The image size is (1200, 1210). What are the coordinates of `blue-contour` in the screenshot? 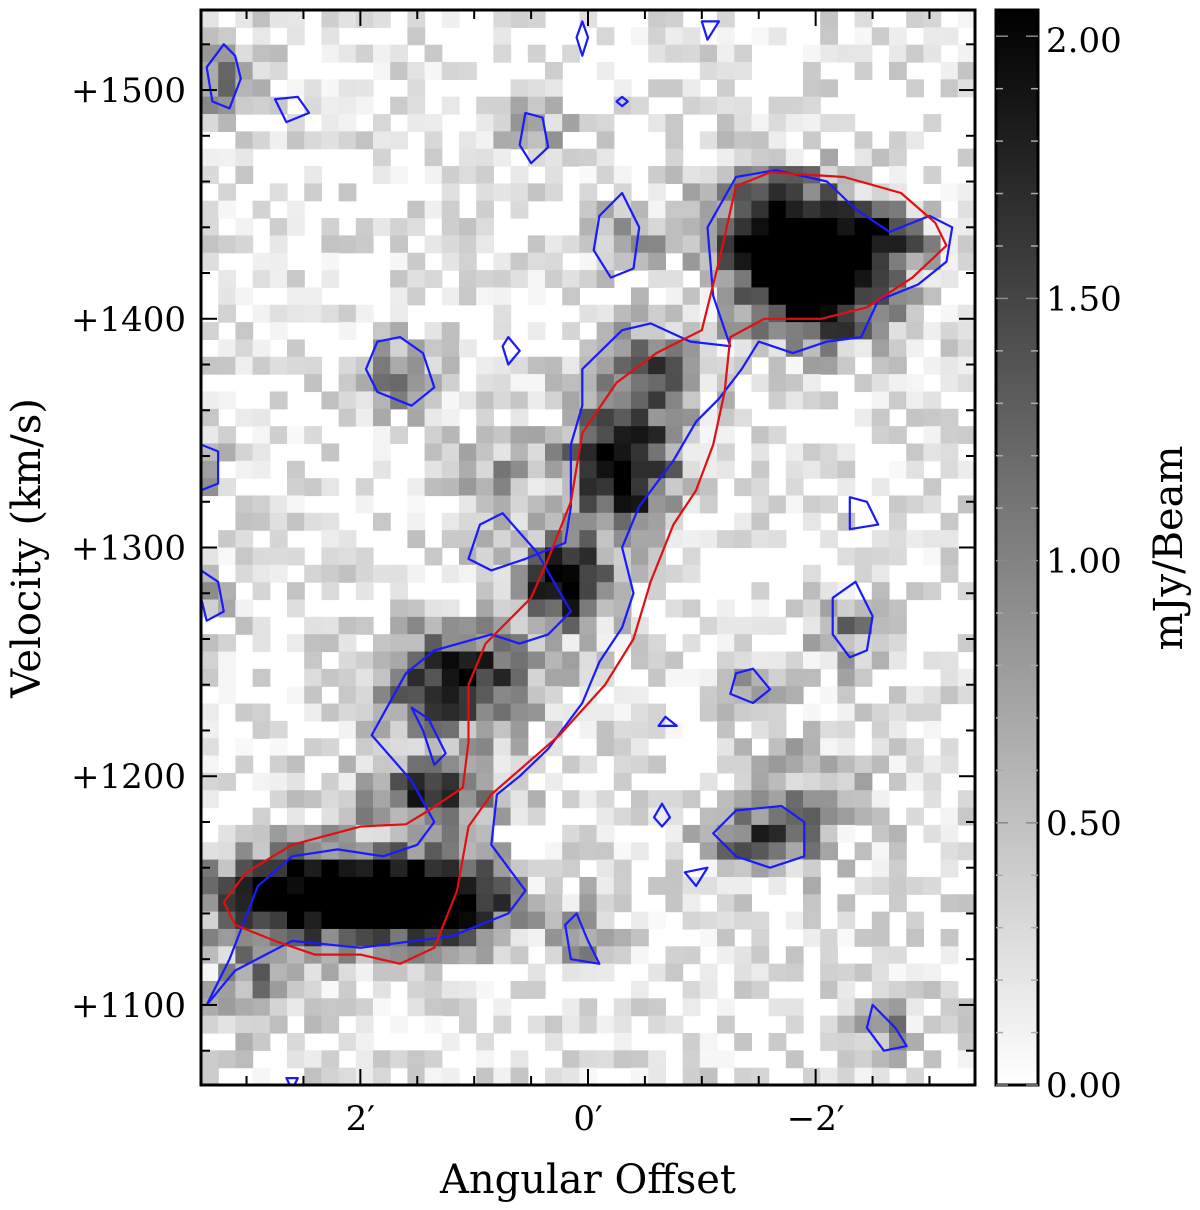 It's located at (886, 1027).